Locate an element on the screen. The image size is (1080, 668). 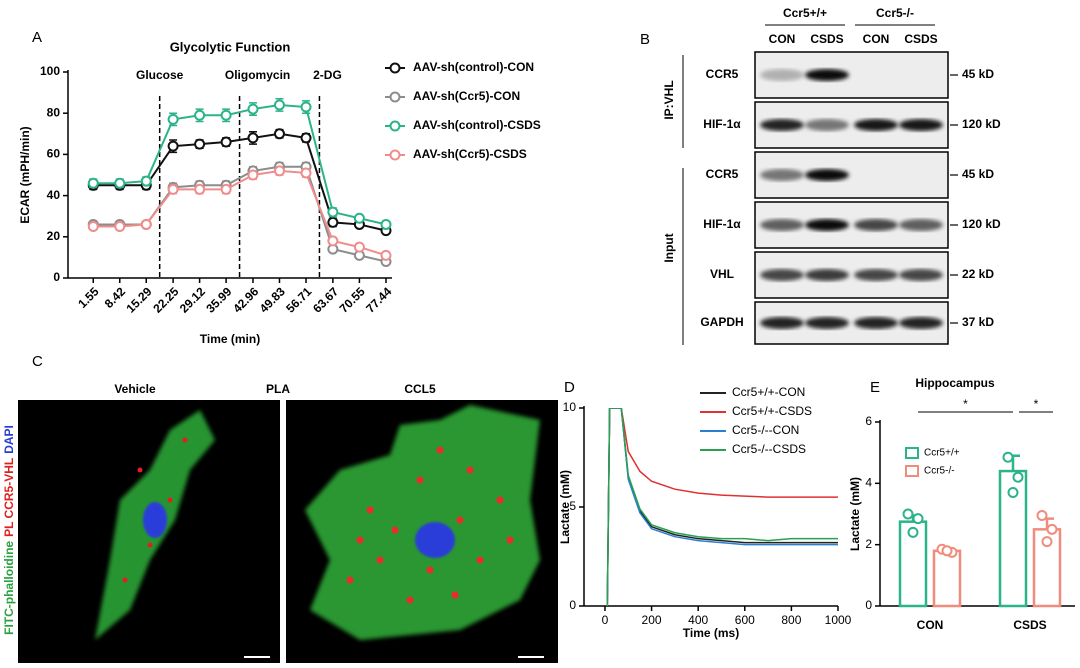
legend-label: AAV-sh(Ccr5)-CSDS is located at coordinates (470, 154).